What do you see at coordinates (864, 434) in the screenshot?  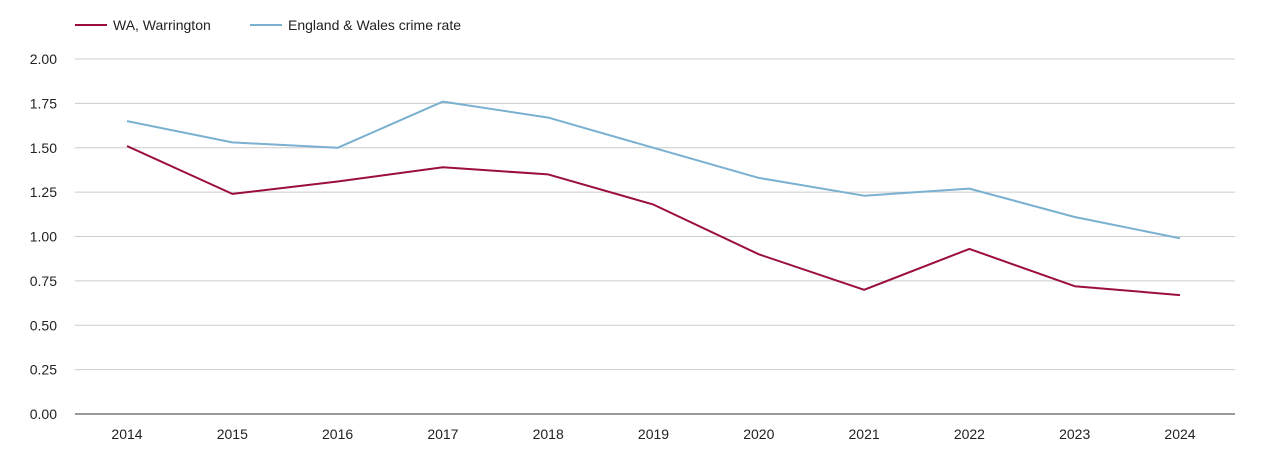 I see `x-tick-label: 2021` at bounding box center [864, 434].